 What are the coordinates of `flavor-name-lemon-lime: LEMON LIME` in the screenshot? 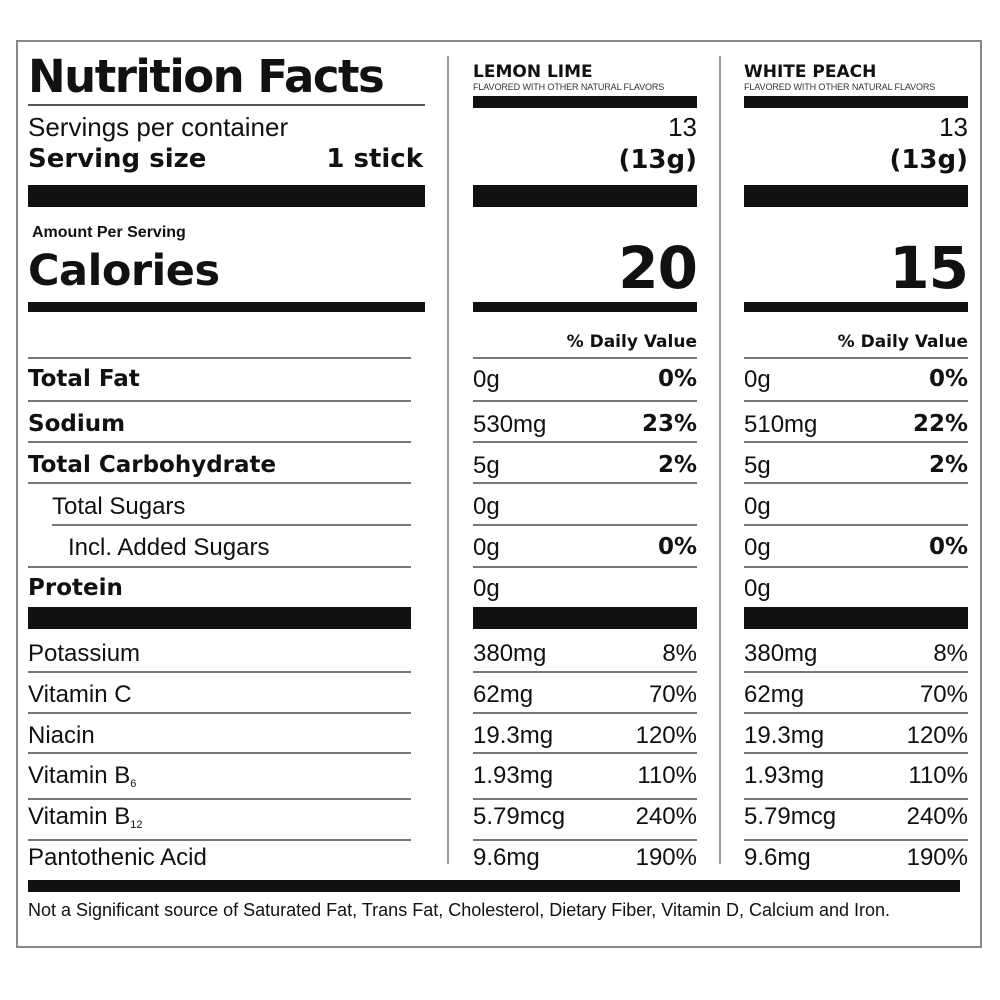 It's located at (533, 72).